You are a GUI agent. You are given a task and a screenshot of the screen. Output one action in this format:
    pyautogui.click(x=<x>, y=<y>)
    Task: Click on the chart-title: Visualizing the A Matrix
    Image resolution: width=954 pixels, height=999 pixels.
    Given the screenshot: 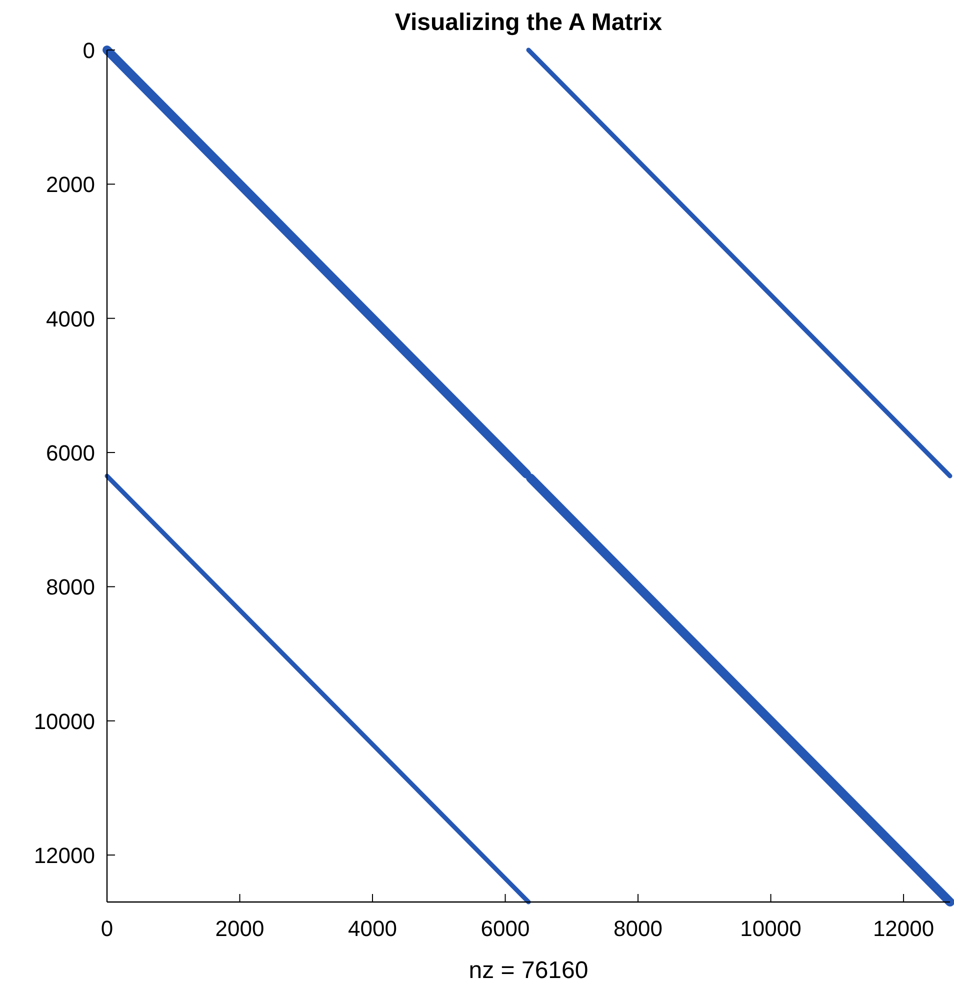 What is the action you would take?
    pyautogui.click(x=528, y=22)
    